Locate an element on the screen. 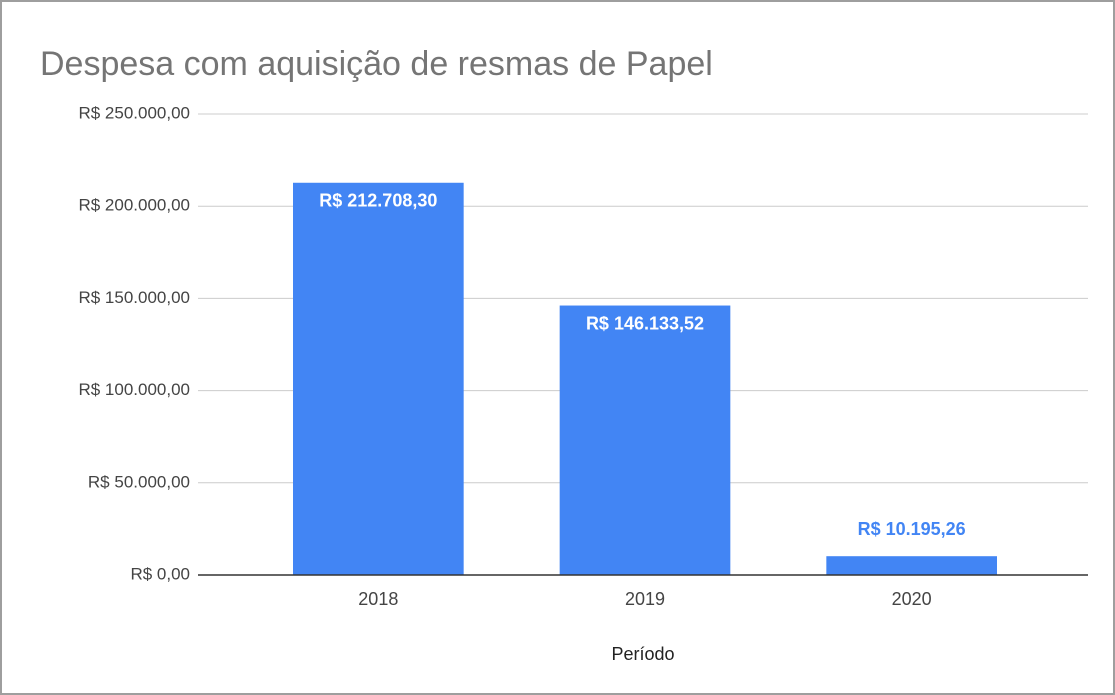  x-tick-label: 2018 is located at coordinates (378, 599).